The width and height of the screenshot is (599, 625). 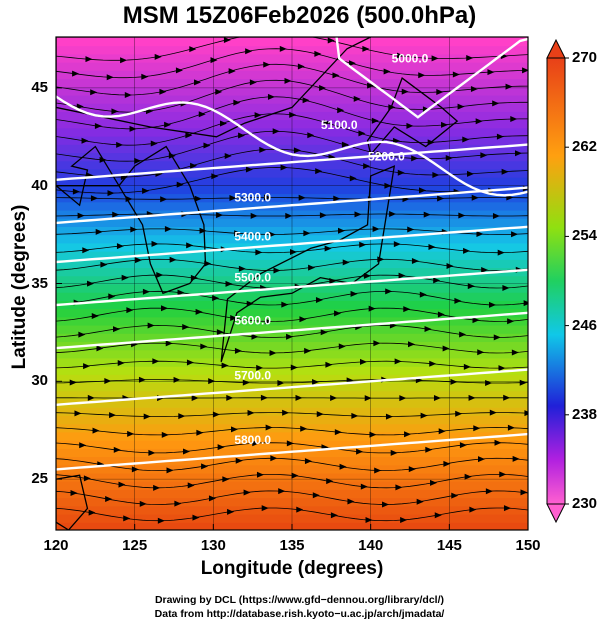 What do you see at coordinates (585, 414) in the screenshot?
I see `colorbar-tick-label: 238` at bounding box center [585, 414].